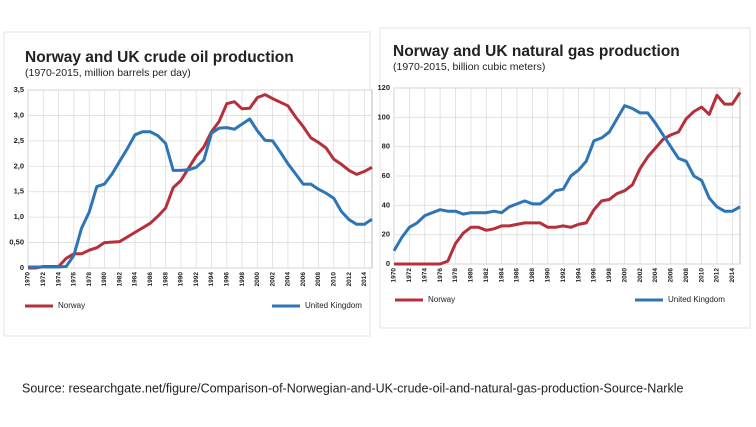 The height and width of the screenshot is (427, 756). I want to click on y-tick-label: 80, so click(386, 146).